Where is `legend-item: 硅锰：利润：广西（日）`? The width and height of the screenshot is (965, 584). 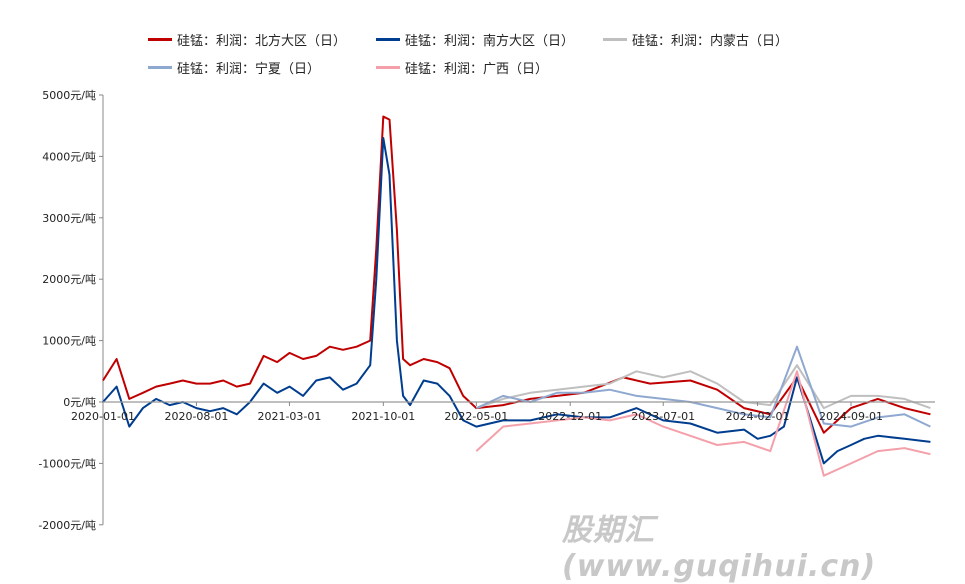
legend-item: 硅锰：利润：广西（日） is located at coordinates (462, 67).